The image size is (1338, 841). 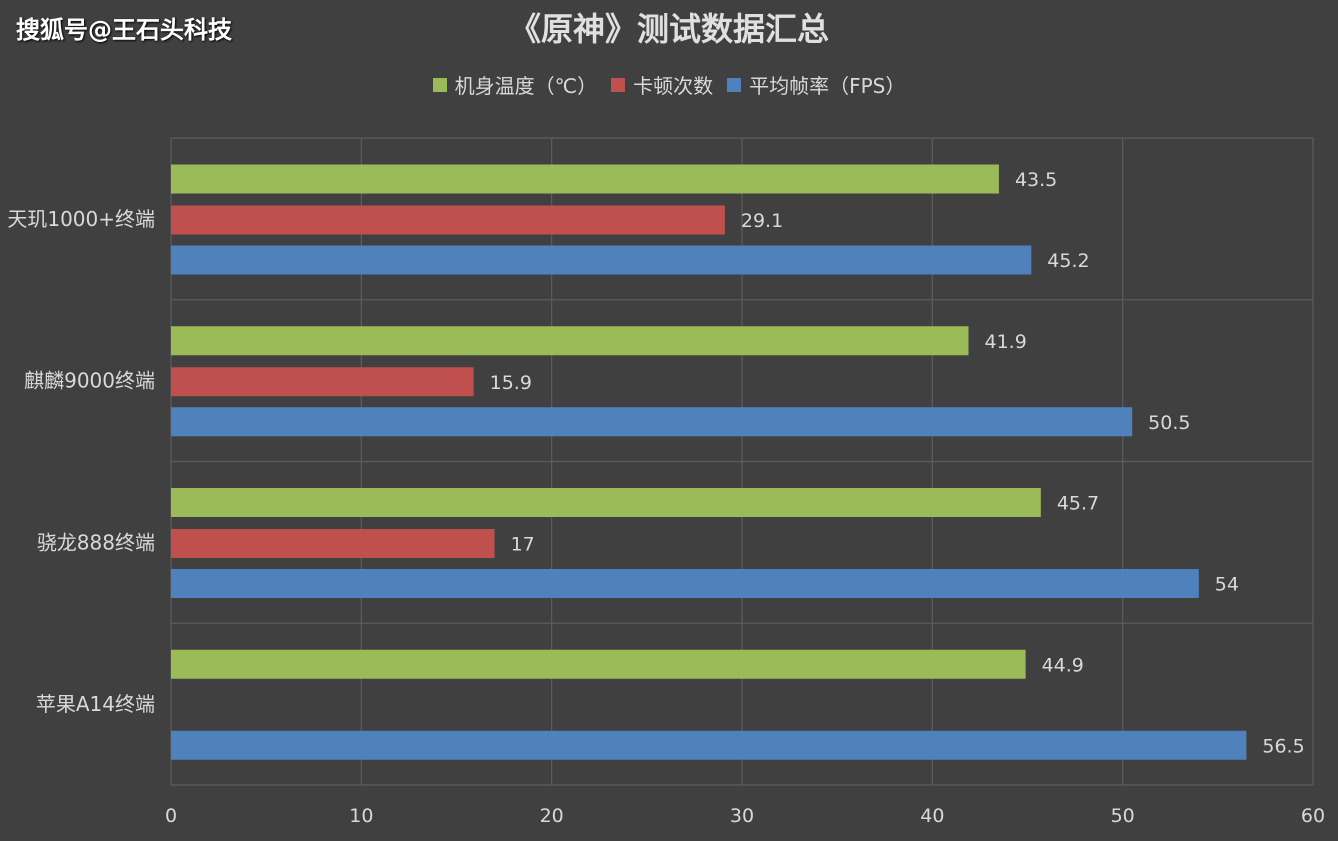 What do you see at coordinates (762, 221) in the screenshot?
I see `data-label-0-1: 29.1` at bounding box center [762, 221].